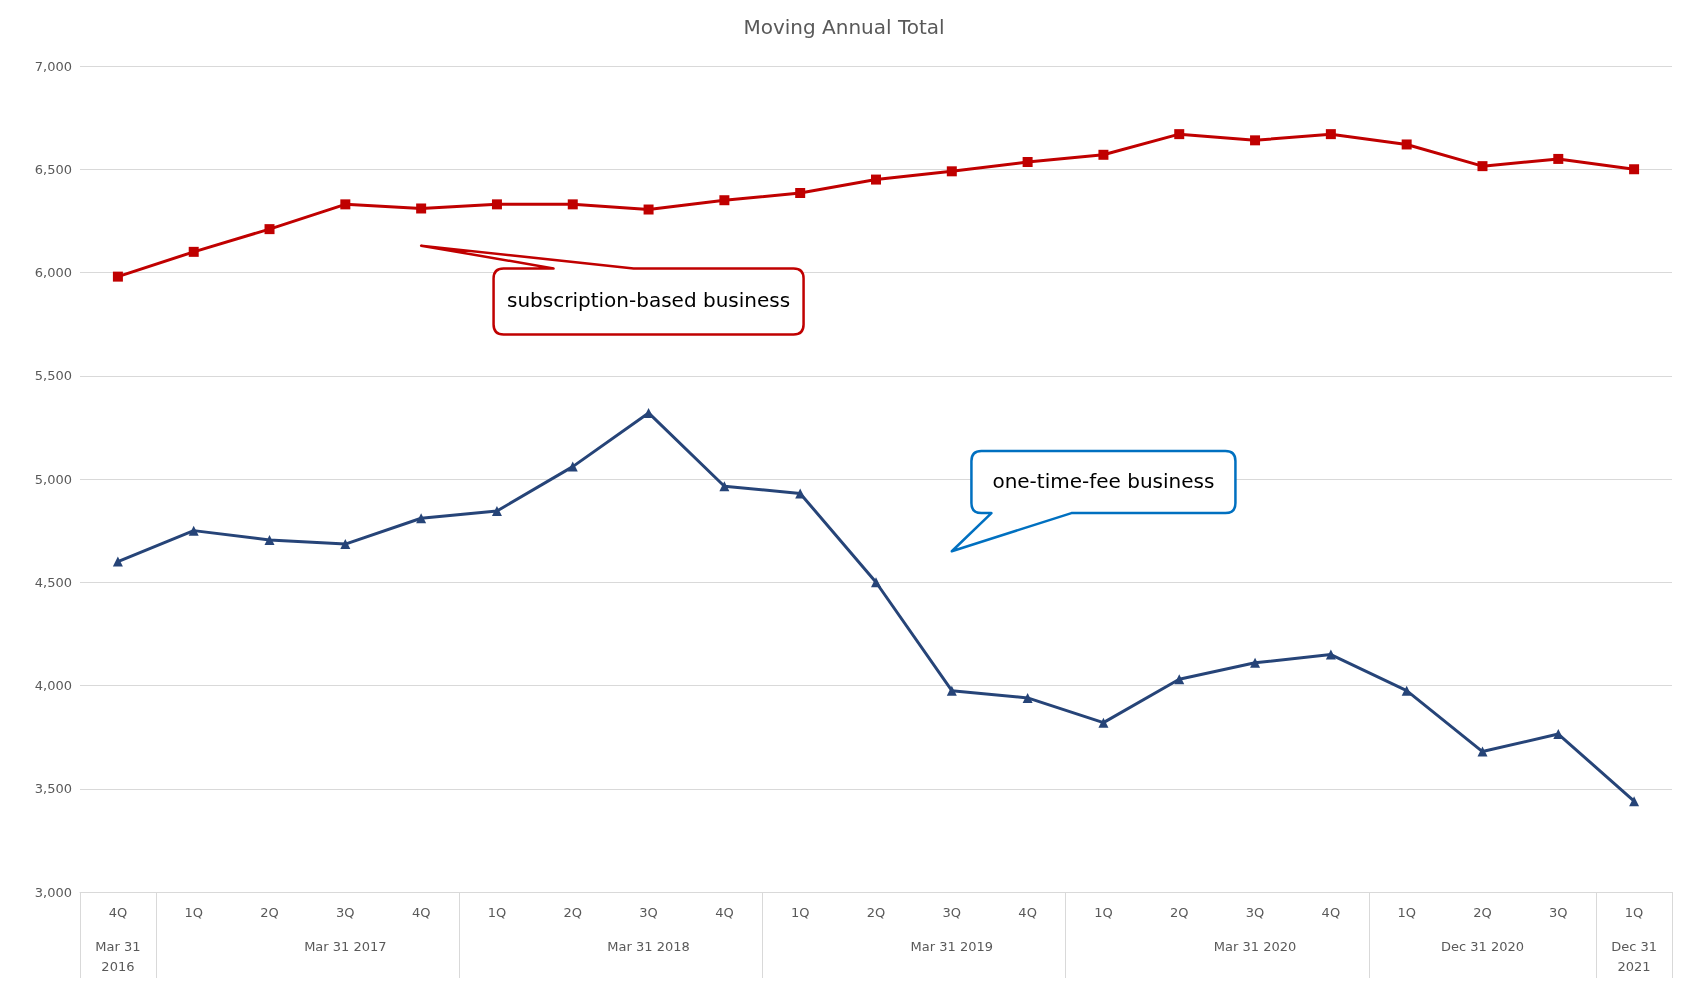  What do you see at coordinates (1103, 480) in the screenshot?
I see `annotation: one-time-fee business` at bounding box center [1103, 480].